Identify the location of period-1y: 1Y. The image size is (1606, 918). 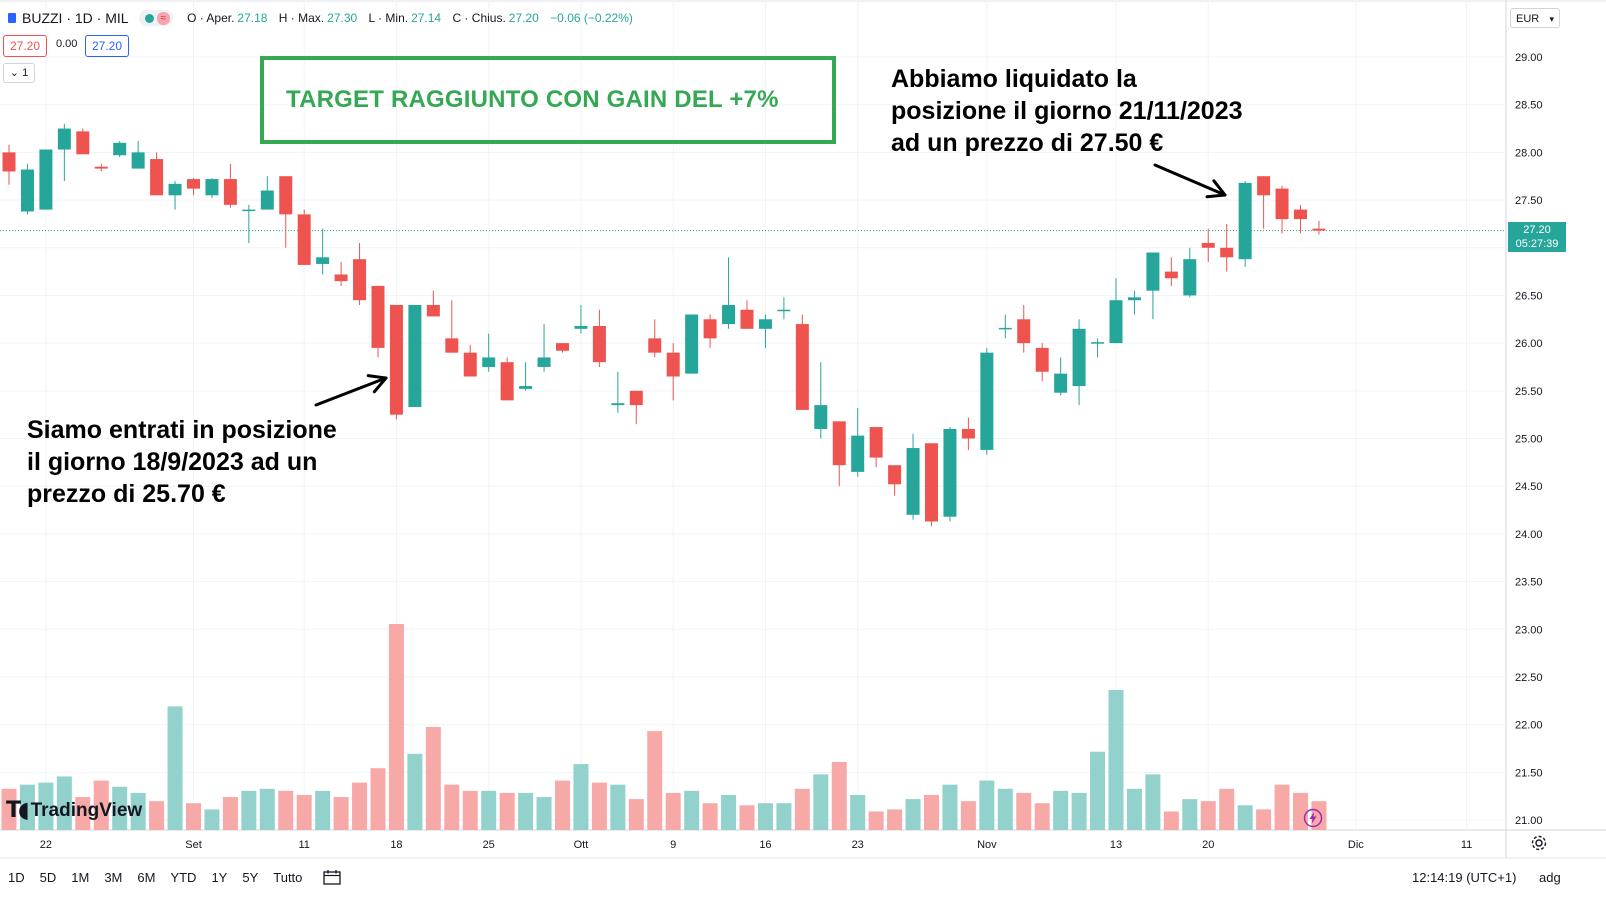
(219, 877).